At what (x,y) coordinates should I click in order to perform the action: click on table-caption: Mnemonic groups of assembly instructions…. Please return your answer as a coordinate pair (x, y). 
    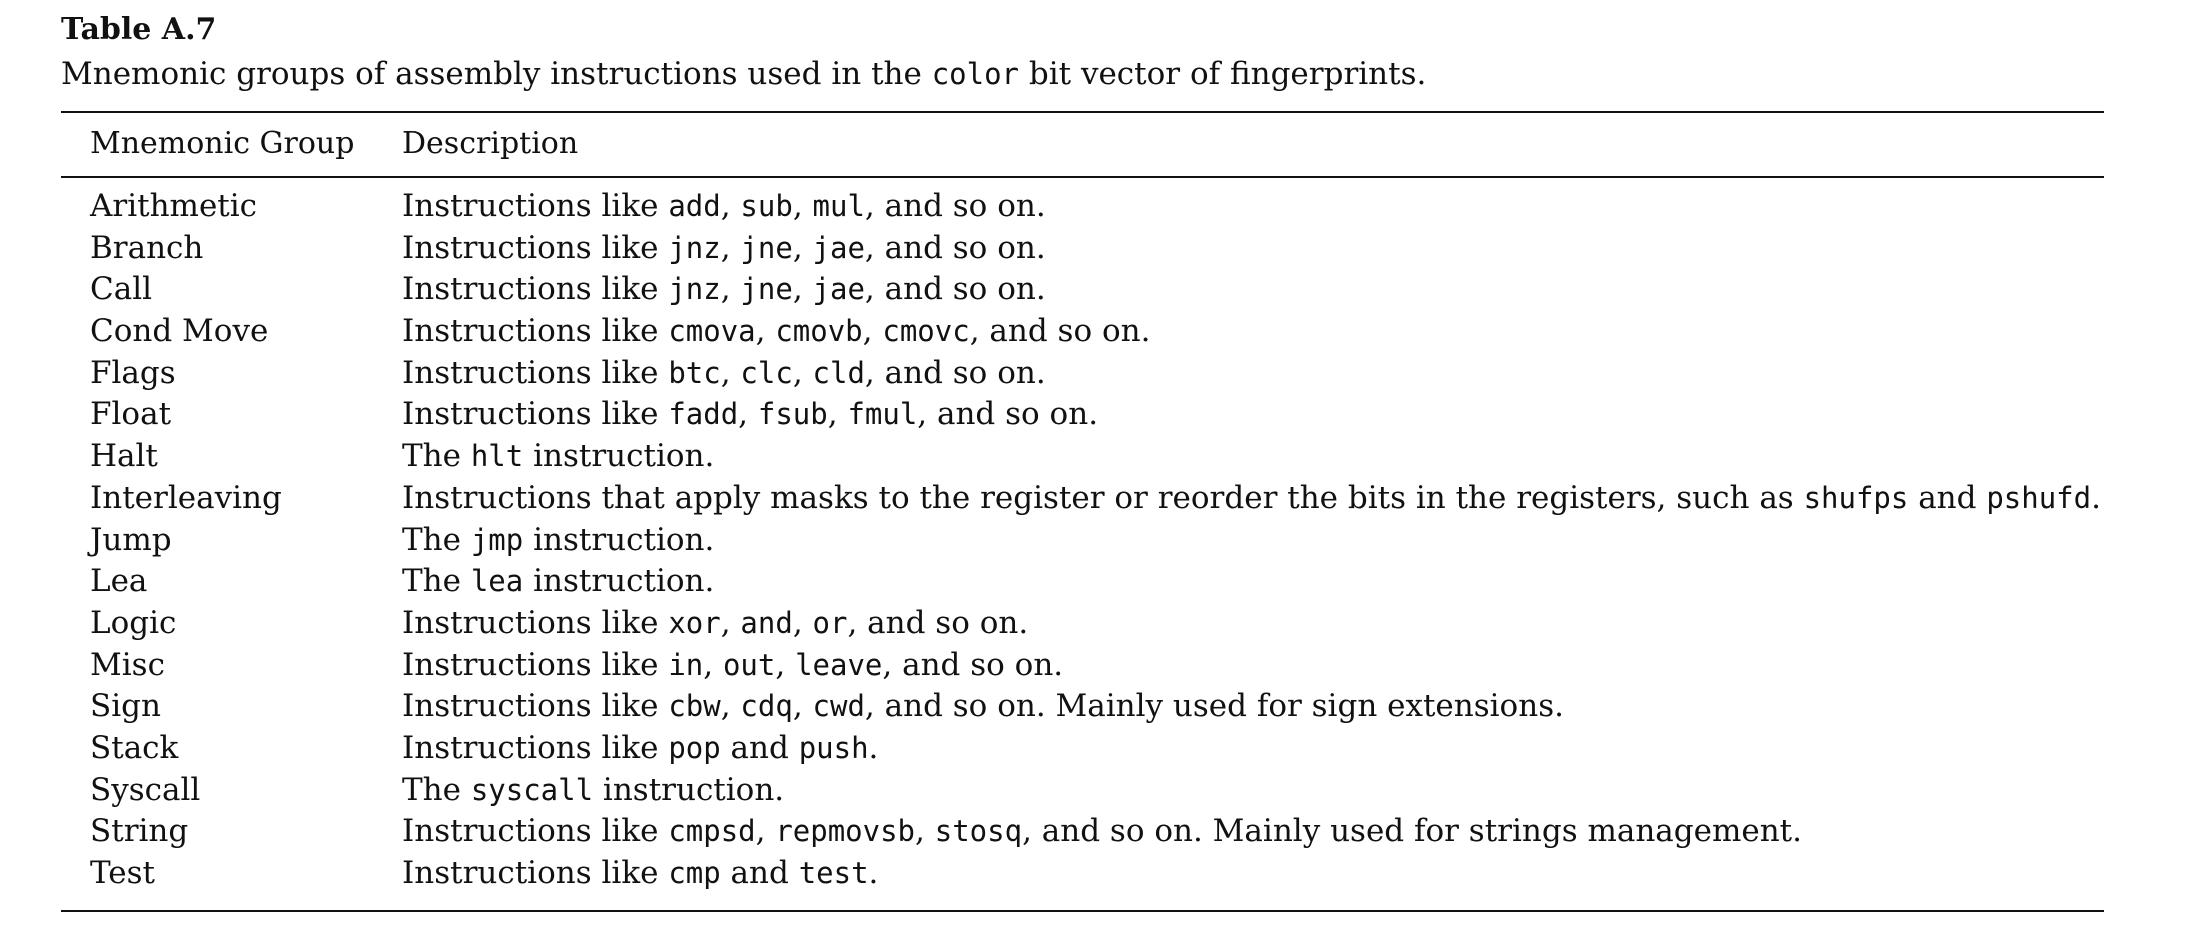
    Looking at the image, I should click on (743, 74).